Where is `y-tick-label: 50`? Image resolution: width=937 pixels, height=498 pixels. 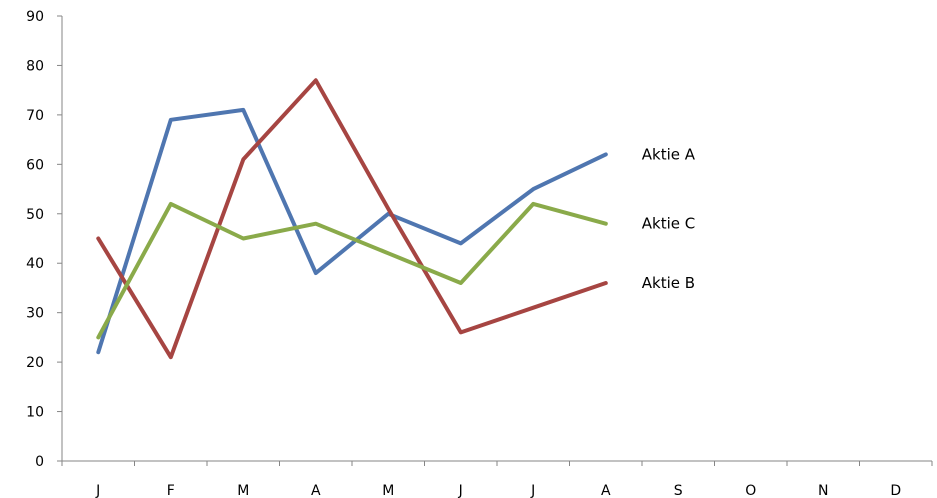
y-tick-label: 50 is located at coordinates (35, 215).